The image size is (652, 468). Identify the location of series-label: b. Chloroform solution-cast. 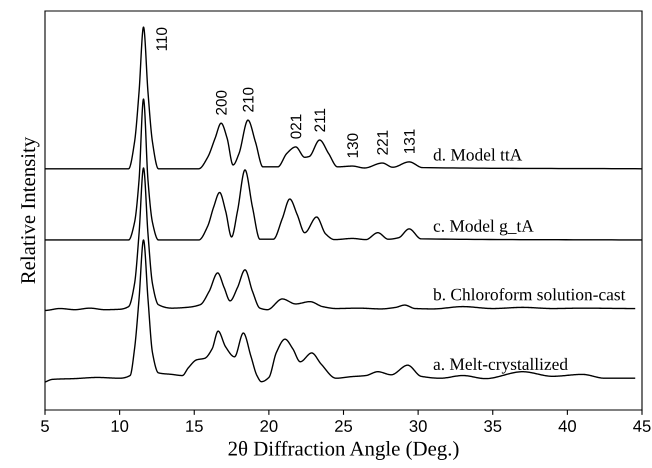
(529, 294).